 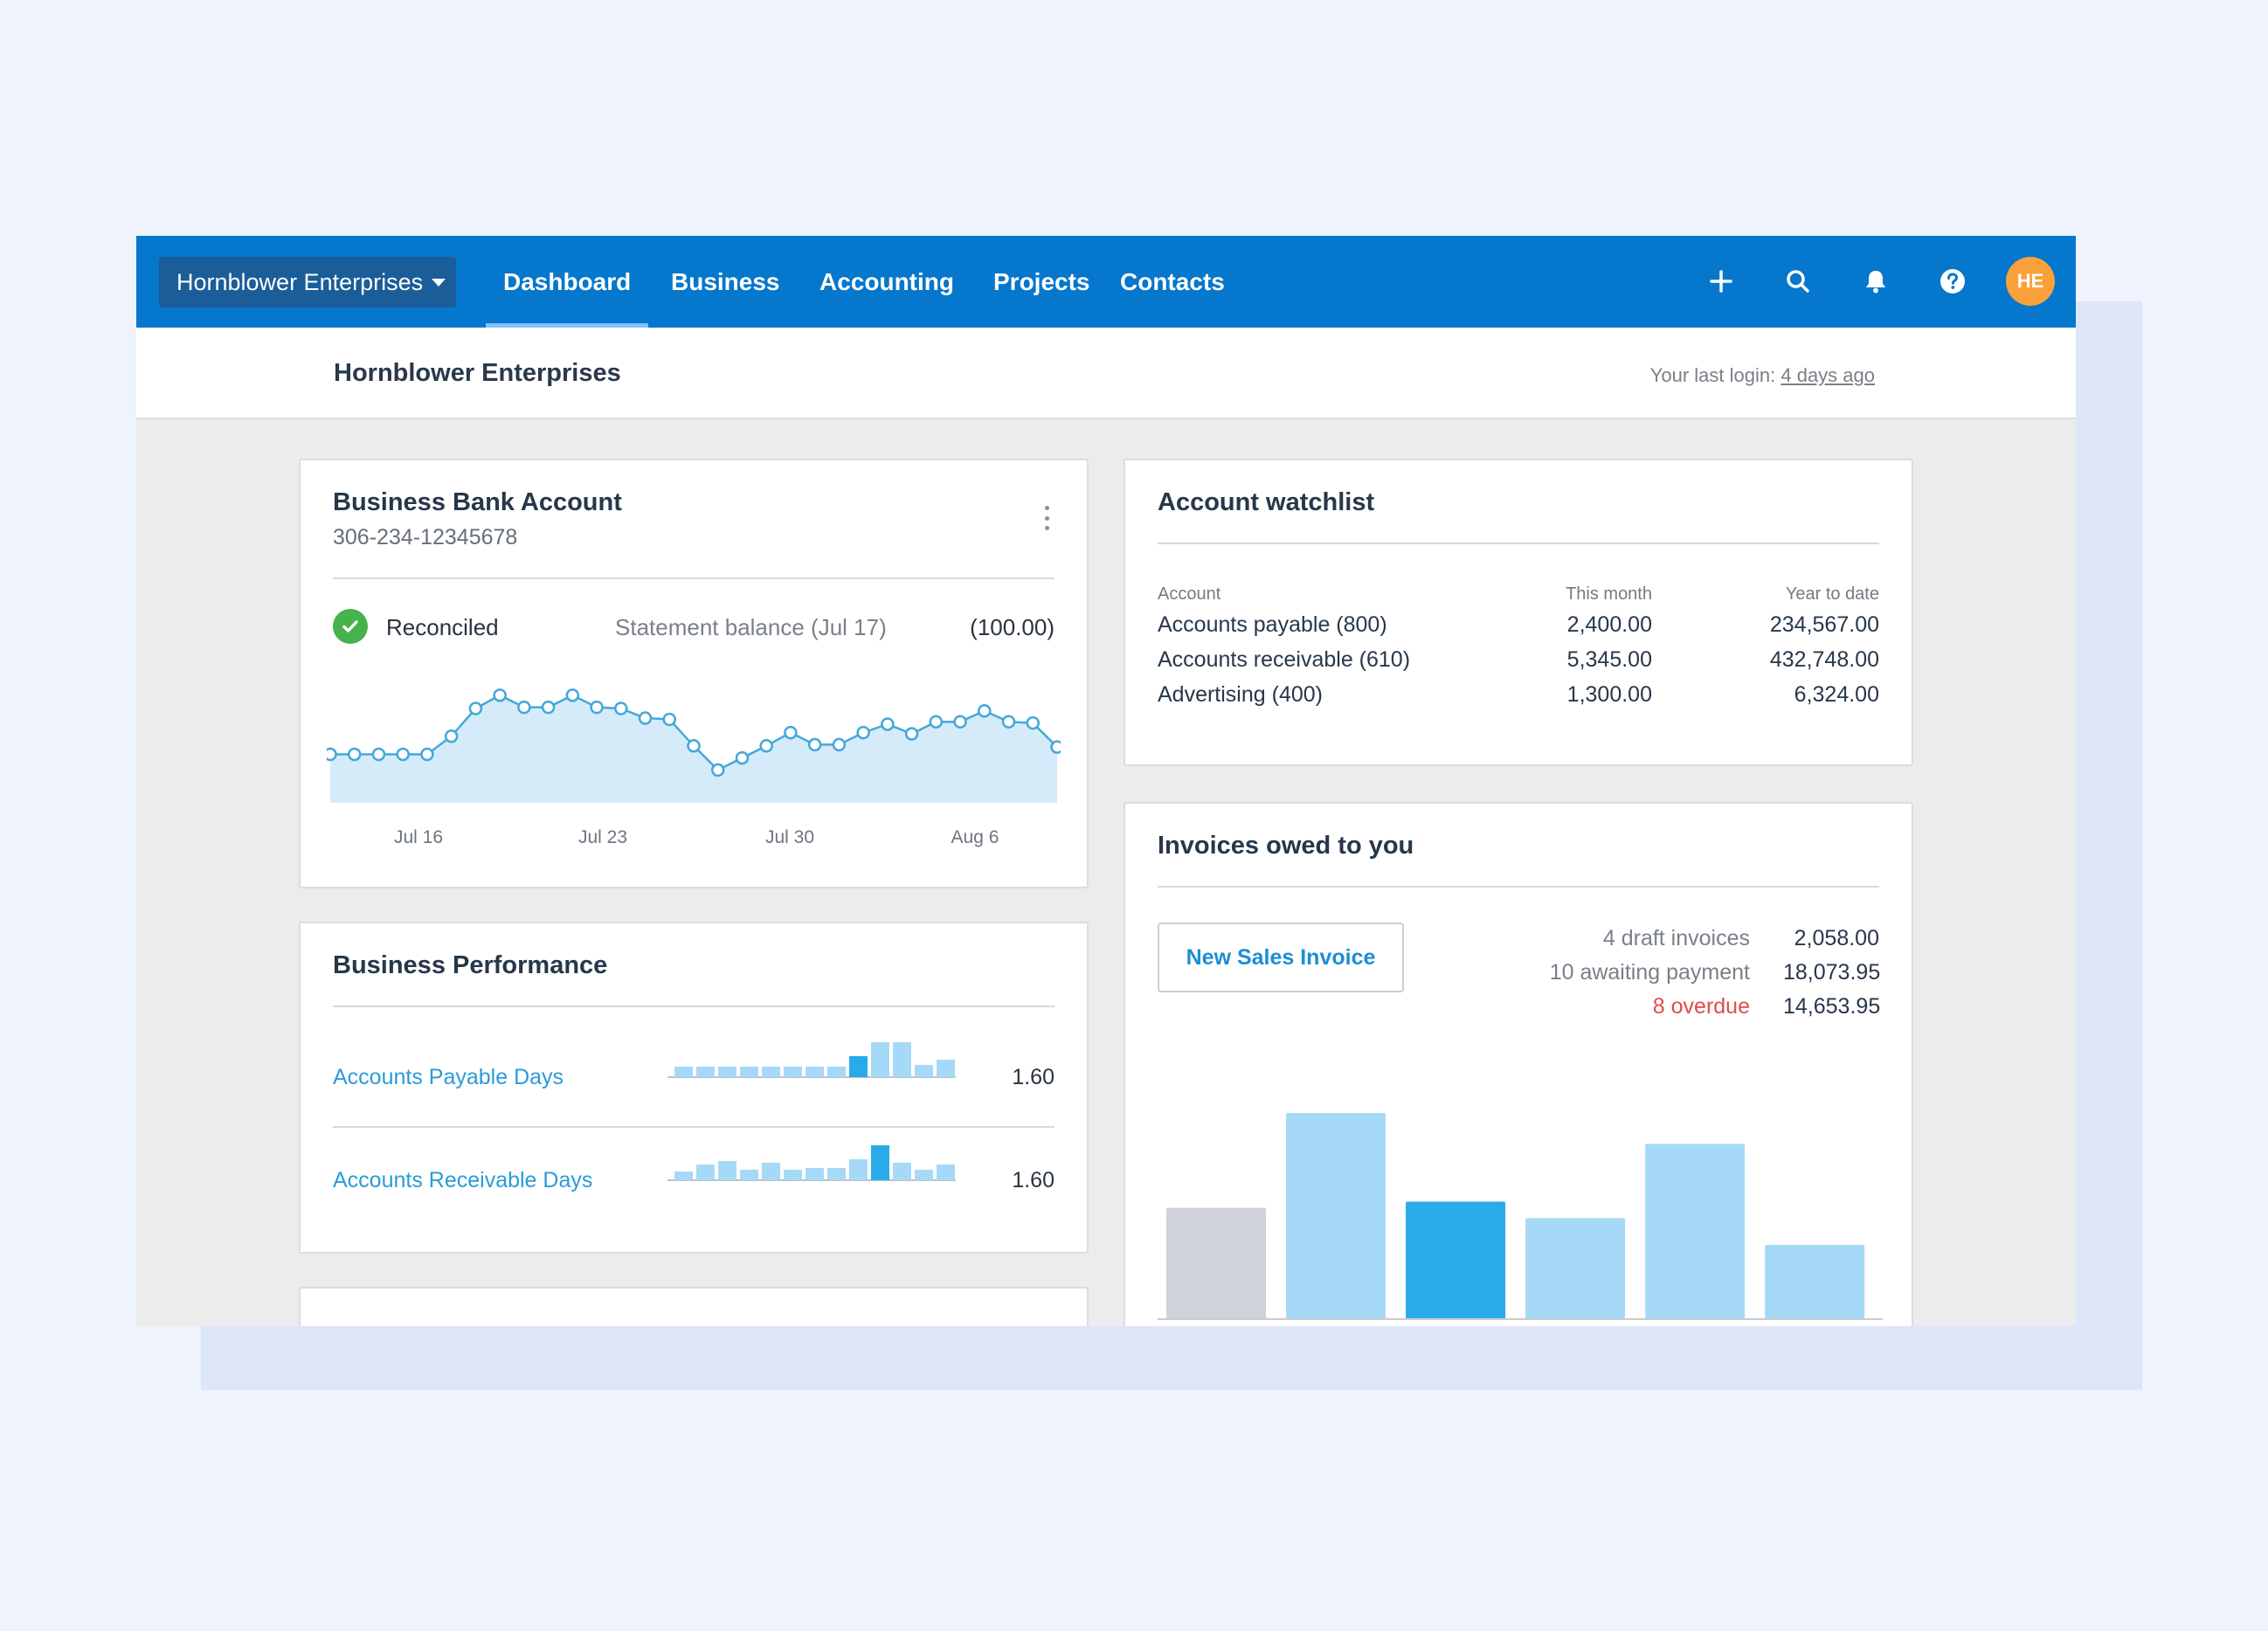 What do you see at coordinates (1047, 518) in the screenshot?
I see `more-options-icon` at bounding box center [1047, 518].